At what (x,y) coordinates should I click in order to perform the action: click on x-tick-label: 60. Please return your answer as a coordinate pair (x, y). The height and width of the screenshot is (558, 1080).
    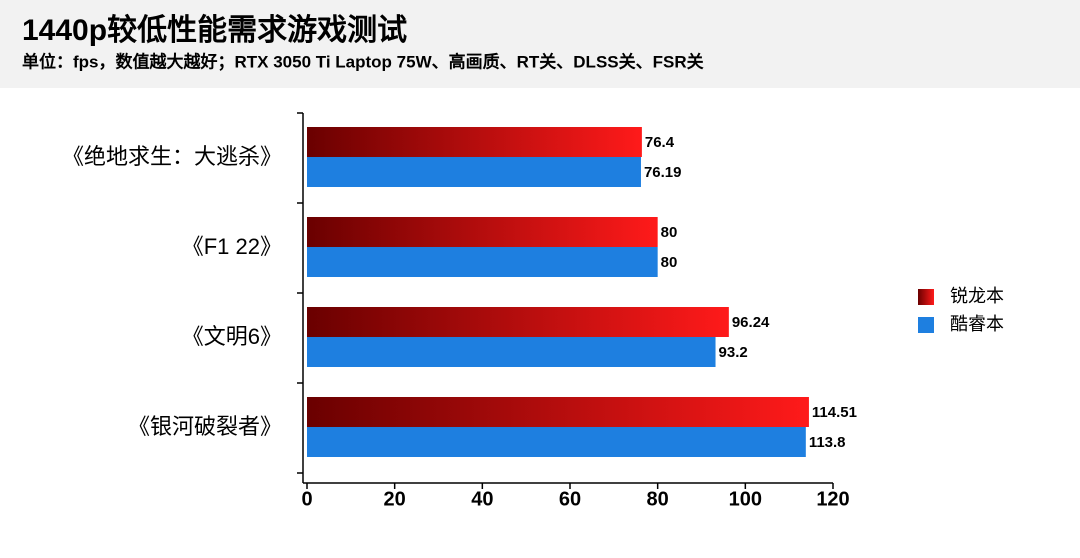
    Looking at the image, I should click on (570, 499).